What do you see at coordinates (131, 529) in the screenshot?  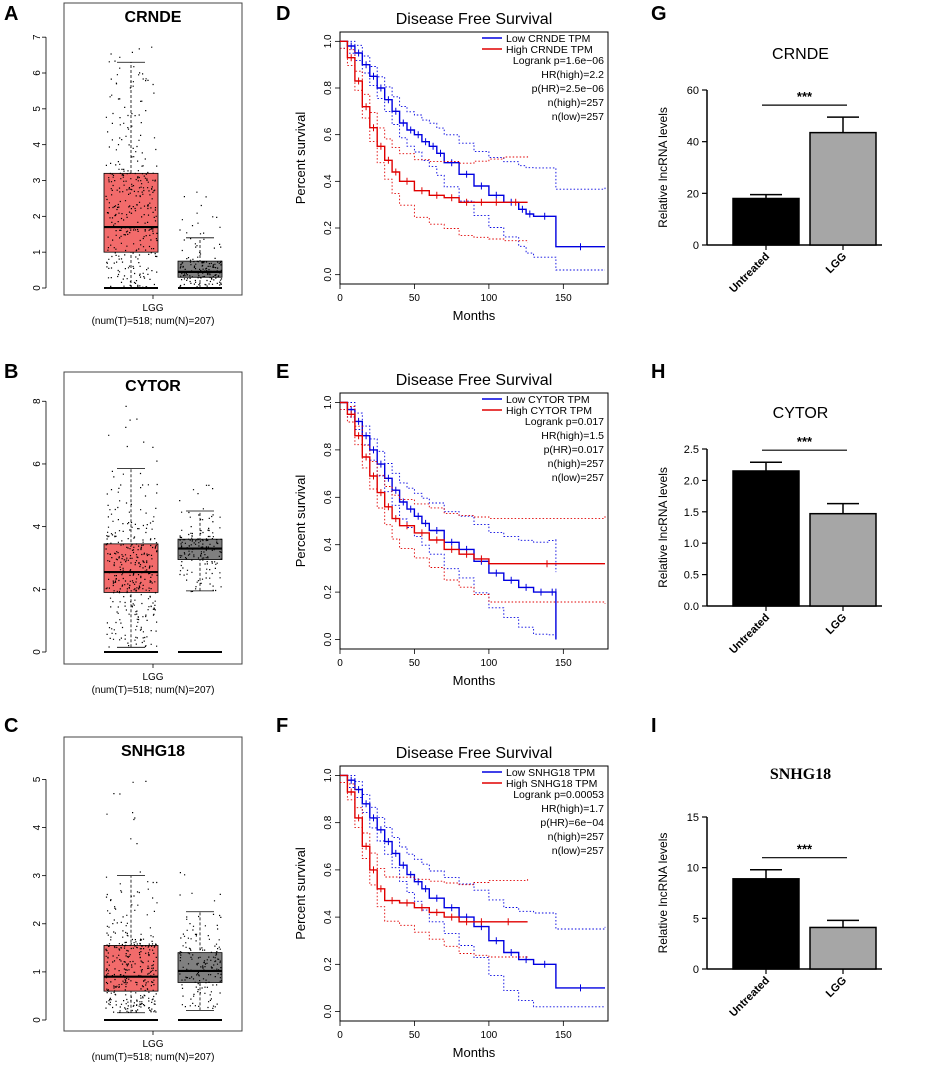 I see `box-group-tumor` at bounding box center [131, 529].